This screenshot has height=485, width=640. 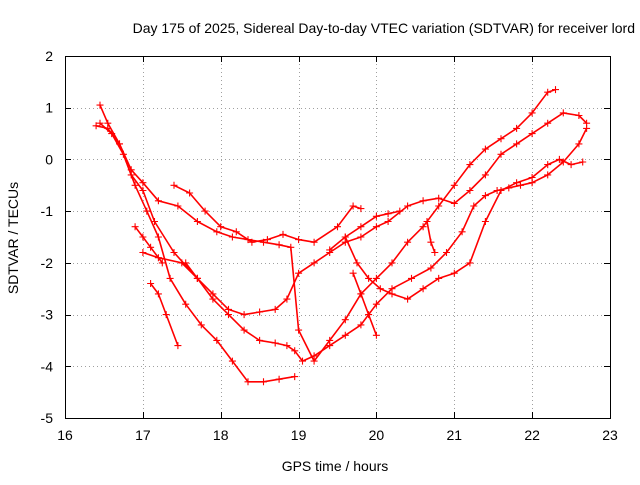 I want to click on y-tick-label: -5, so click(x=47, y=418).